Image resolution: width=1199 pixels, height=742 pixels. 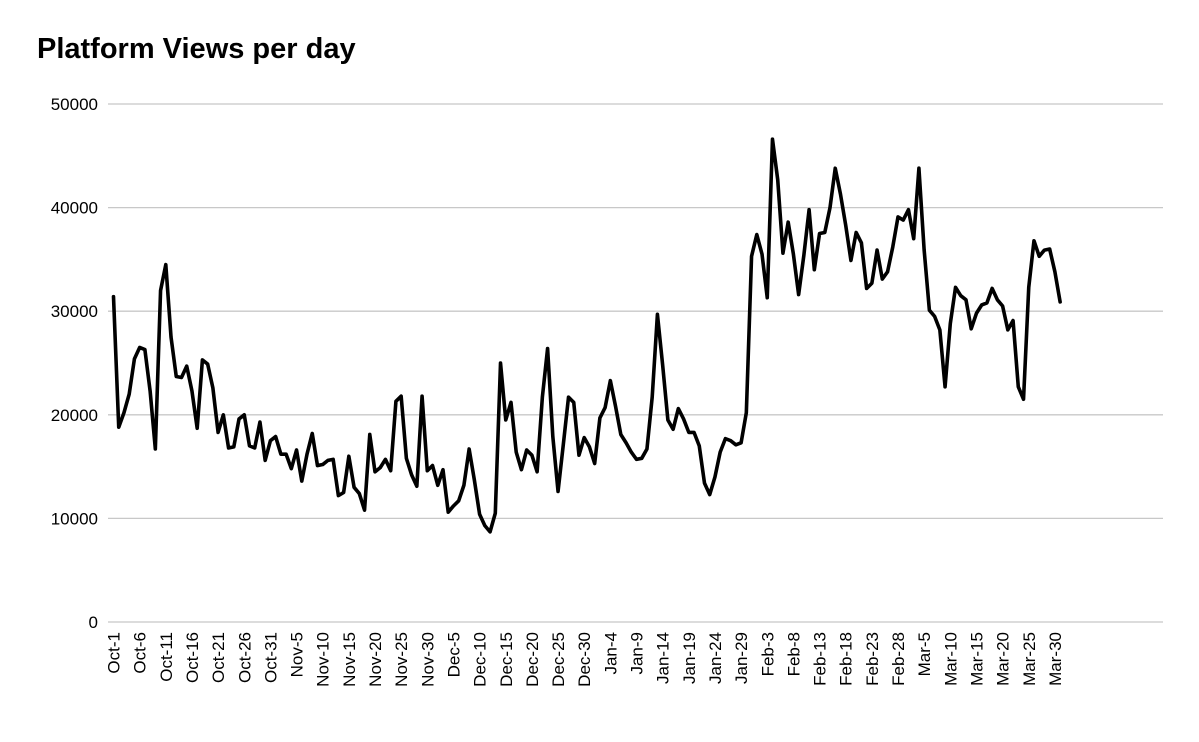 What do you see at coordinates (976, 659) in the screenshot?
I see `x-tick-label: Mar-15` at bounding box center [976, 659].